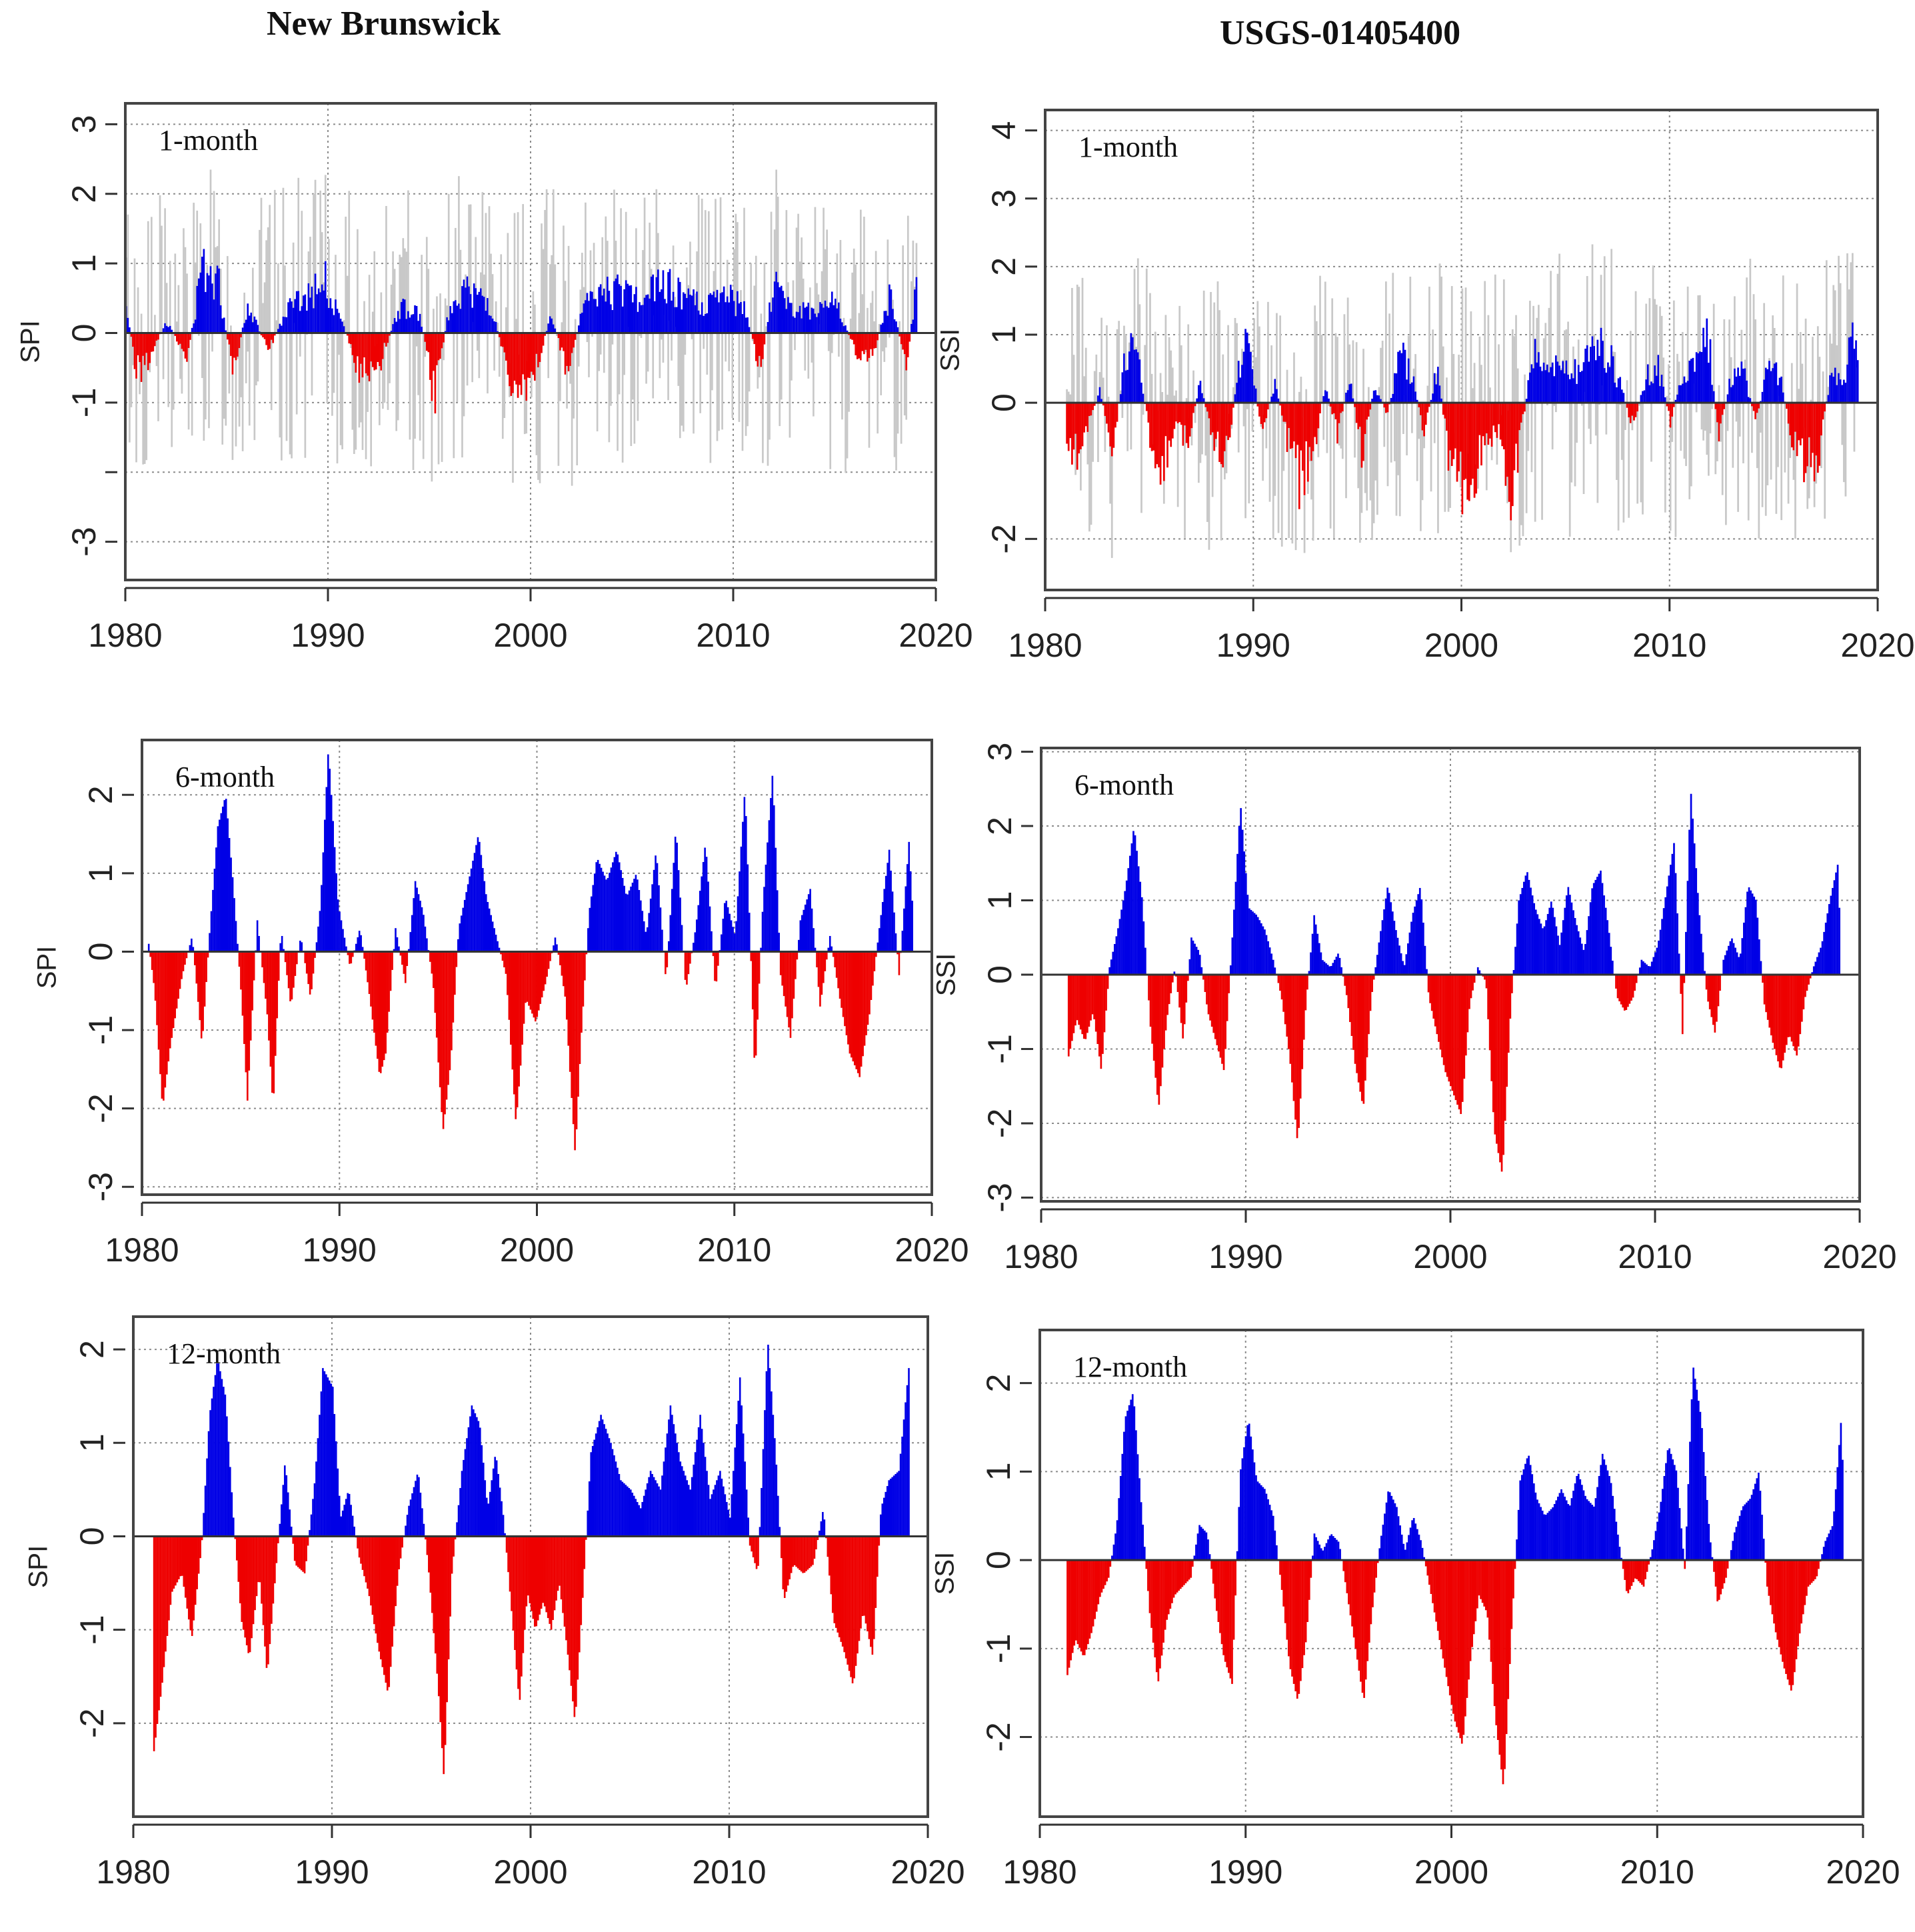  I want to click on panel-label: 12-month, so click(1130, 1367).